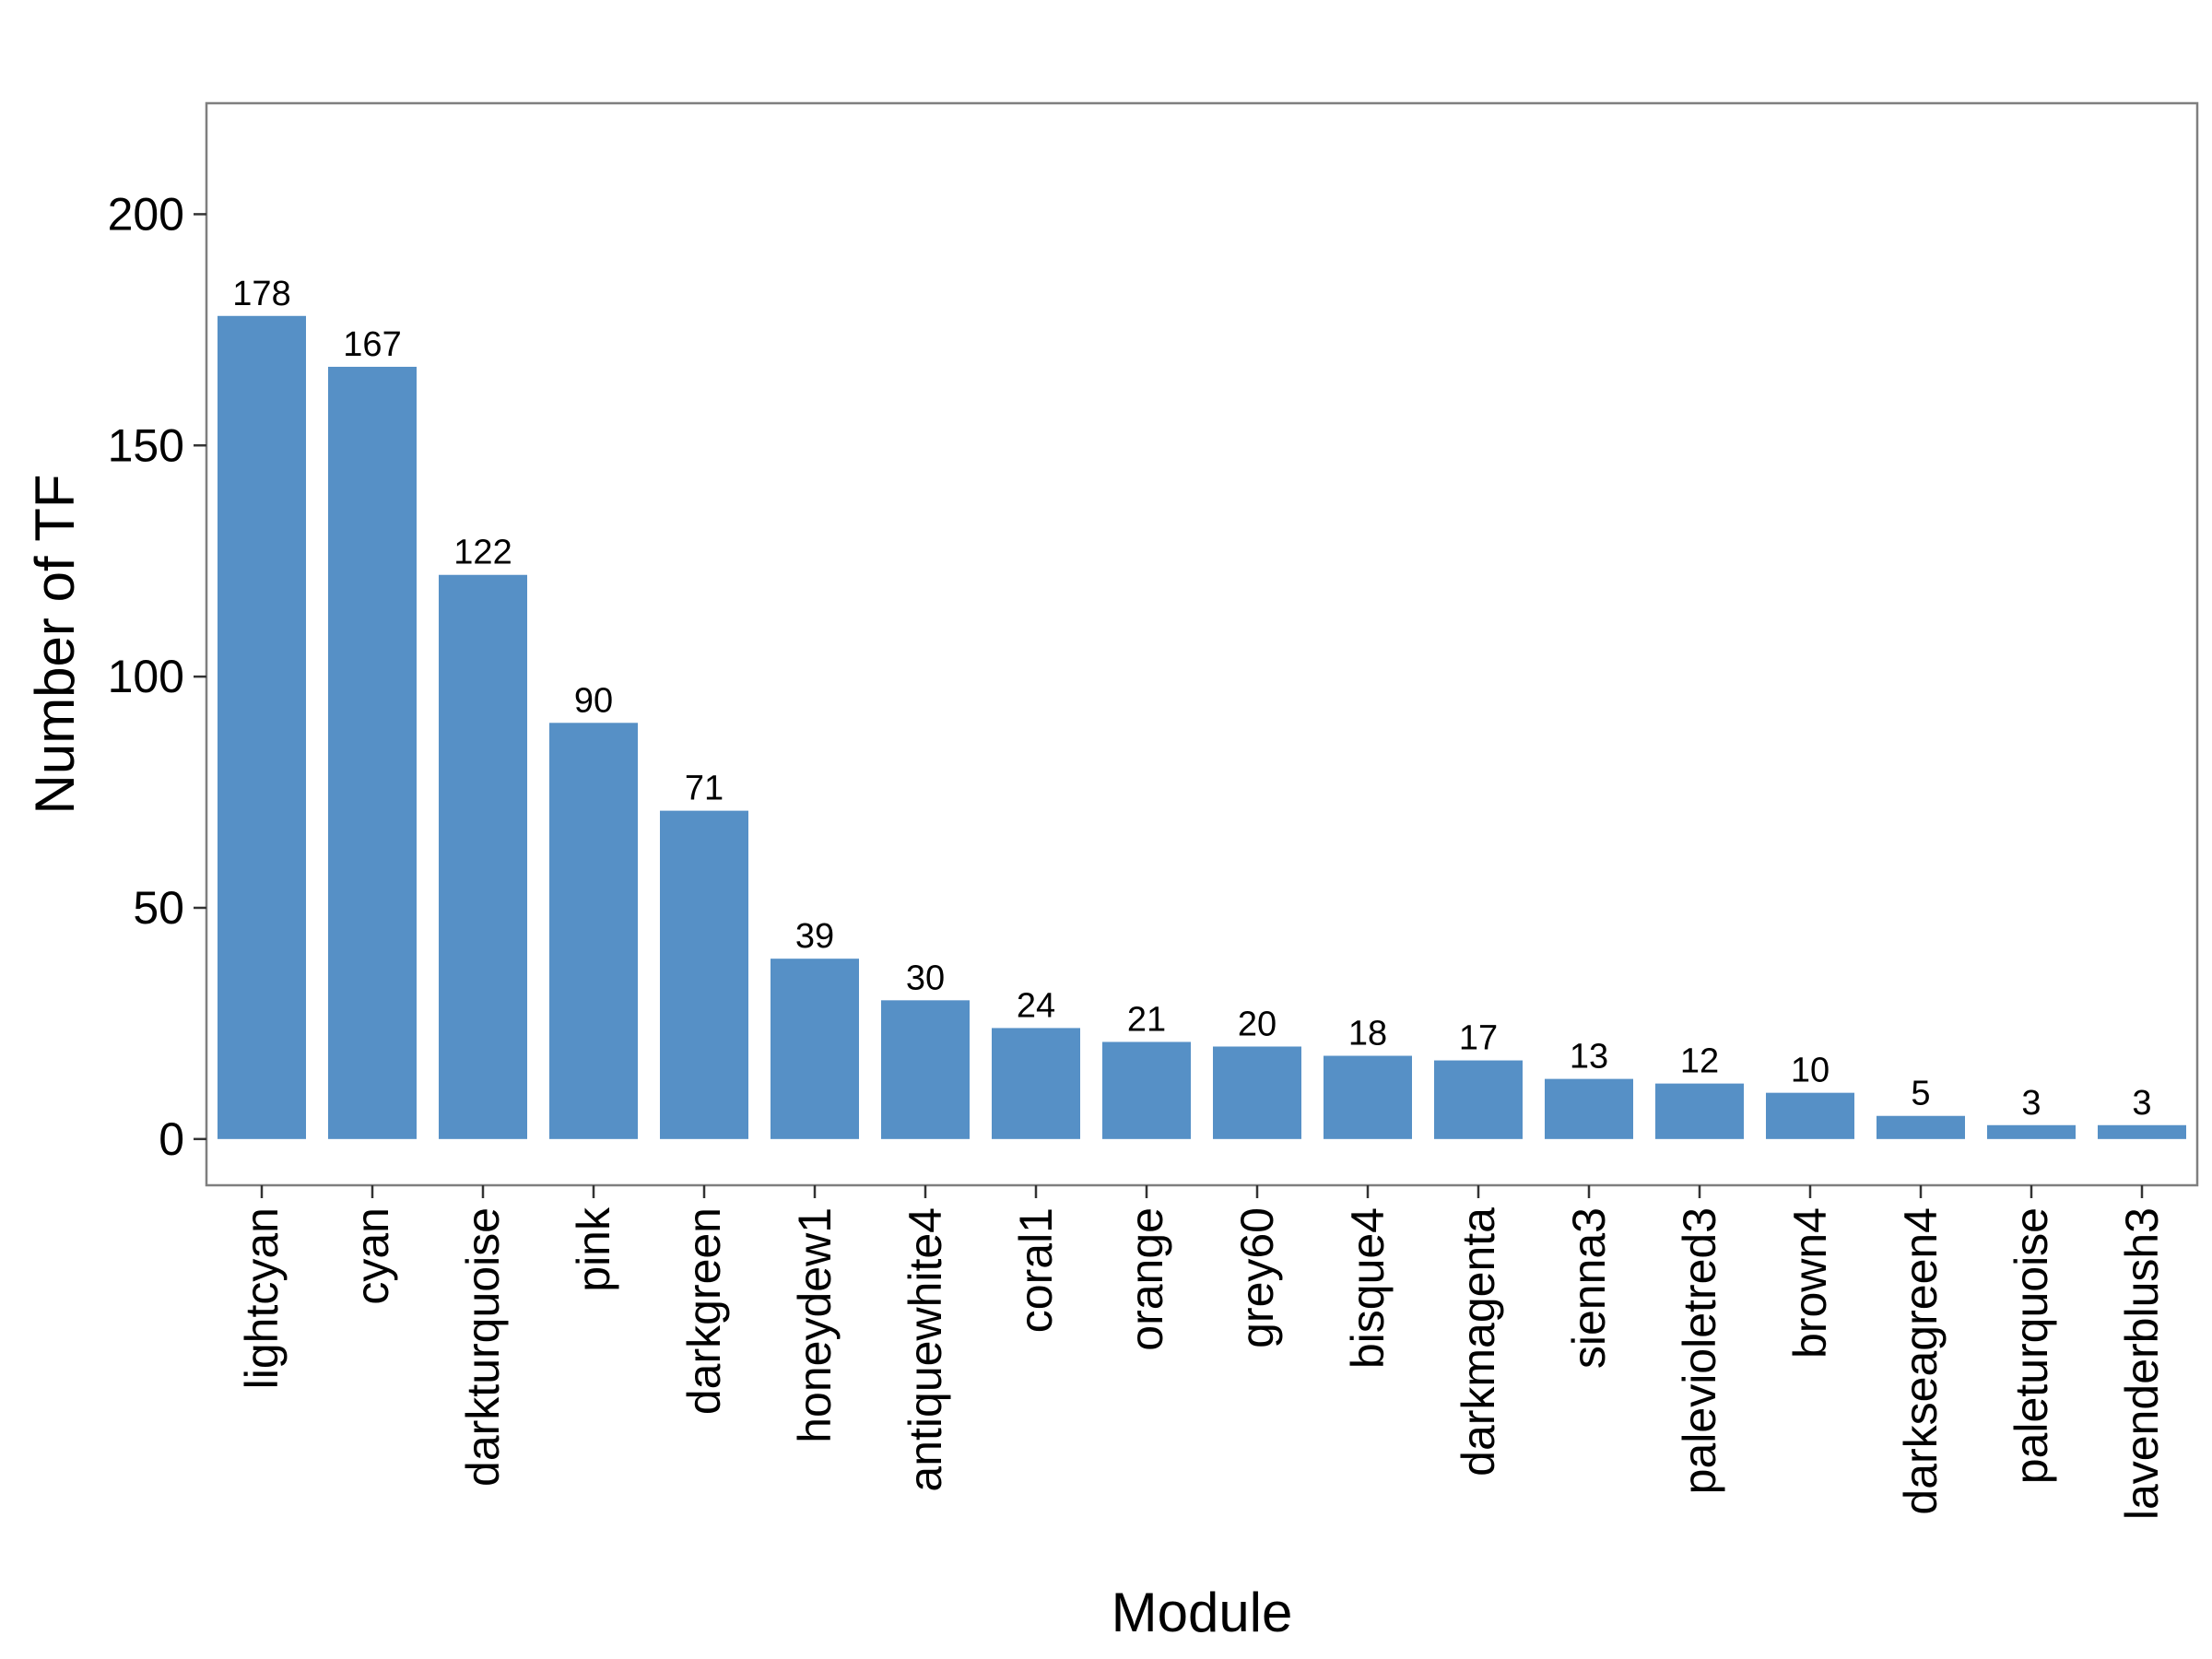 This screenshot has width=2212, height=1659. What do you see at coordinates (815, 1049) in the screenshot?
I see `bar-honeydew1` at bounding box center [815, 1049].